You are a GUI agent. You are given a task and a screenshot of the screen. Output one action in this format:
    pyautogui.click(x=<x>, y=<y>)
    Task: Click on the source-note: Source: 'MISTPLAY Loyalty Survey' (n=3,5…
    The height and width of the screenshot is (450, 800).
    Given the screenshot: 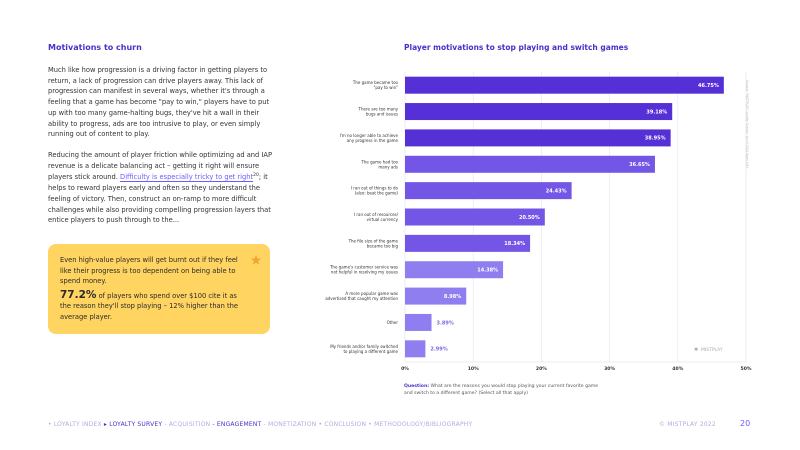 What is the action you would take?
    pyautogui.click(x=747, y=124)
    